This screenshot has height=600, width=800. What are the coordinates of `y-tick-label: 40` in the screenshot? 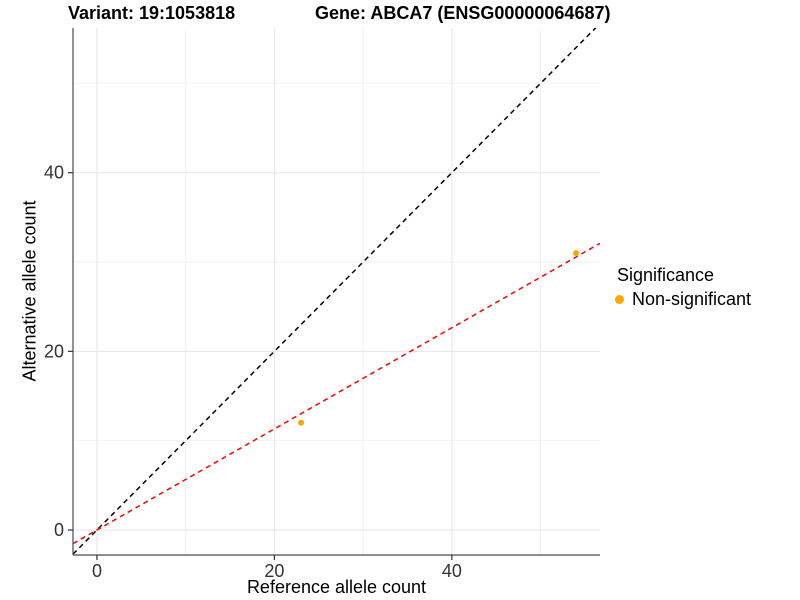 It's located at (54, 173).